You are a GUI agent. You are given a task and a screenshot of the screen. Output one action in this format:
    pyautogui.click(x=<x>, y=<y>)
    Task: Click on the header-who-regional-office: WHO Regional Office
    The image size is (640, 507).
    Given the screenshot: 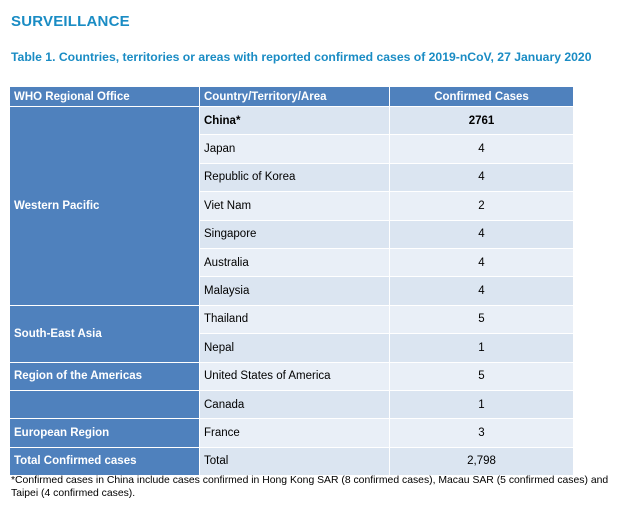 What is the action you would take?
    pyautogui.click(x=104, y=96)
    